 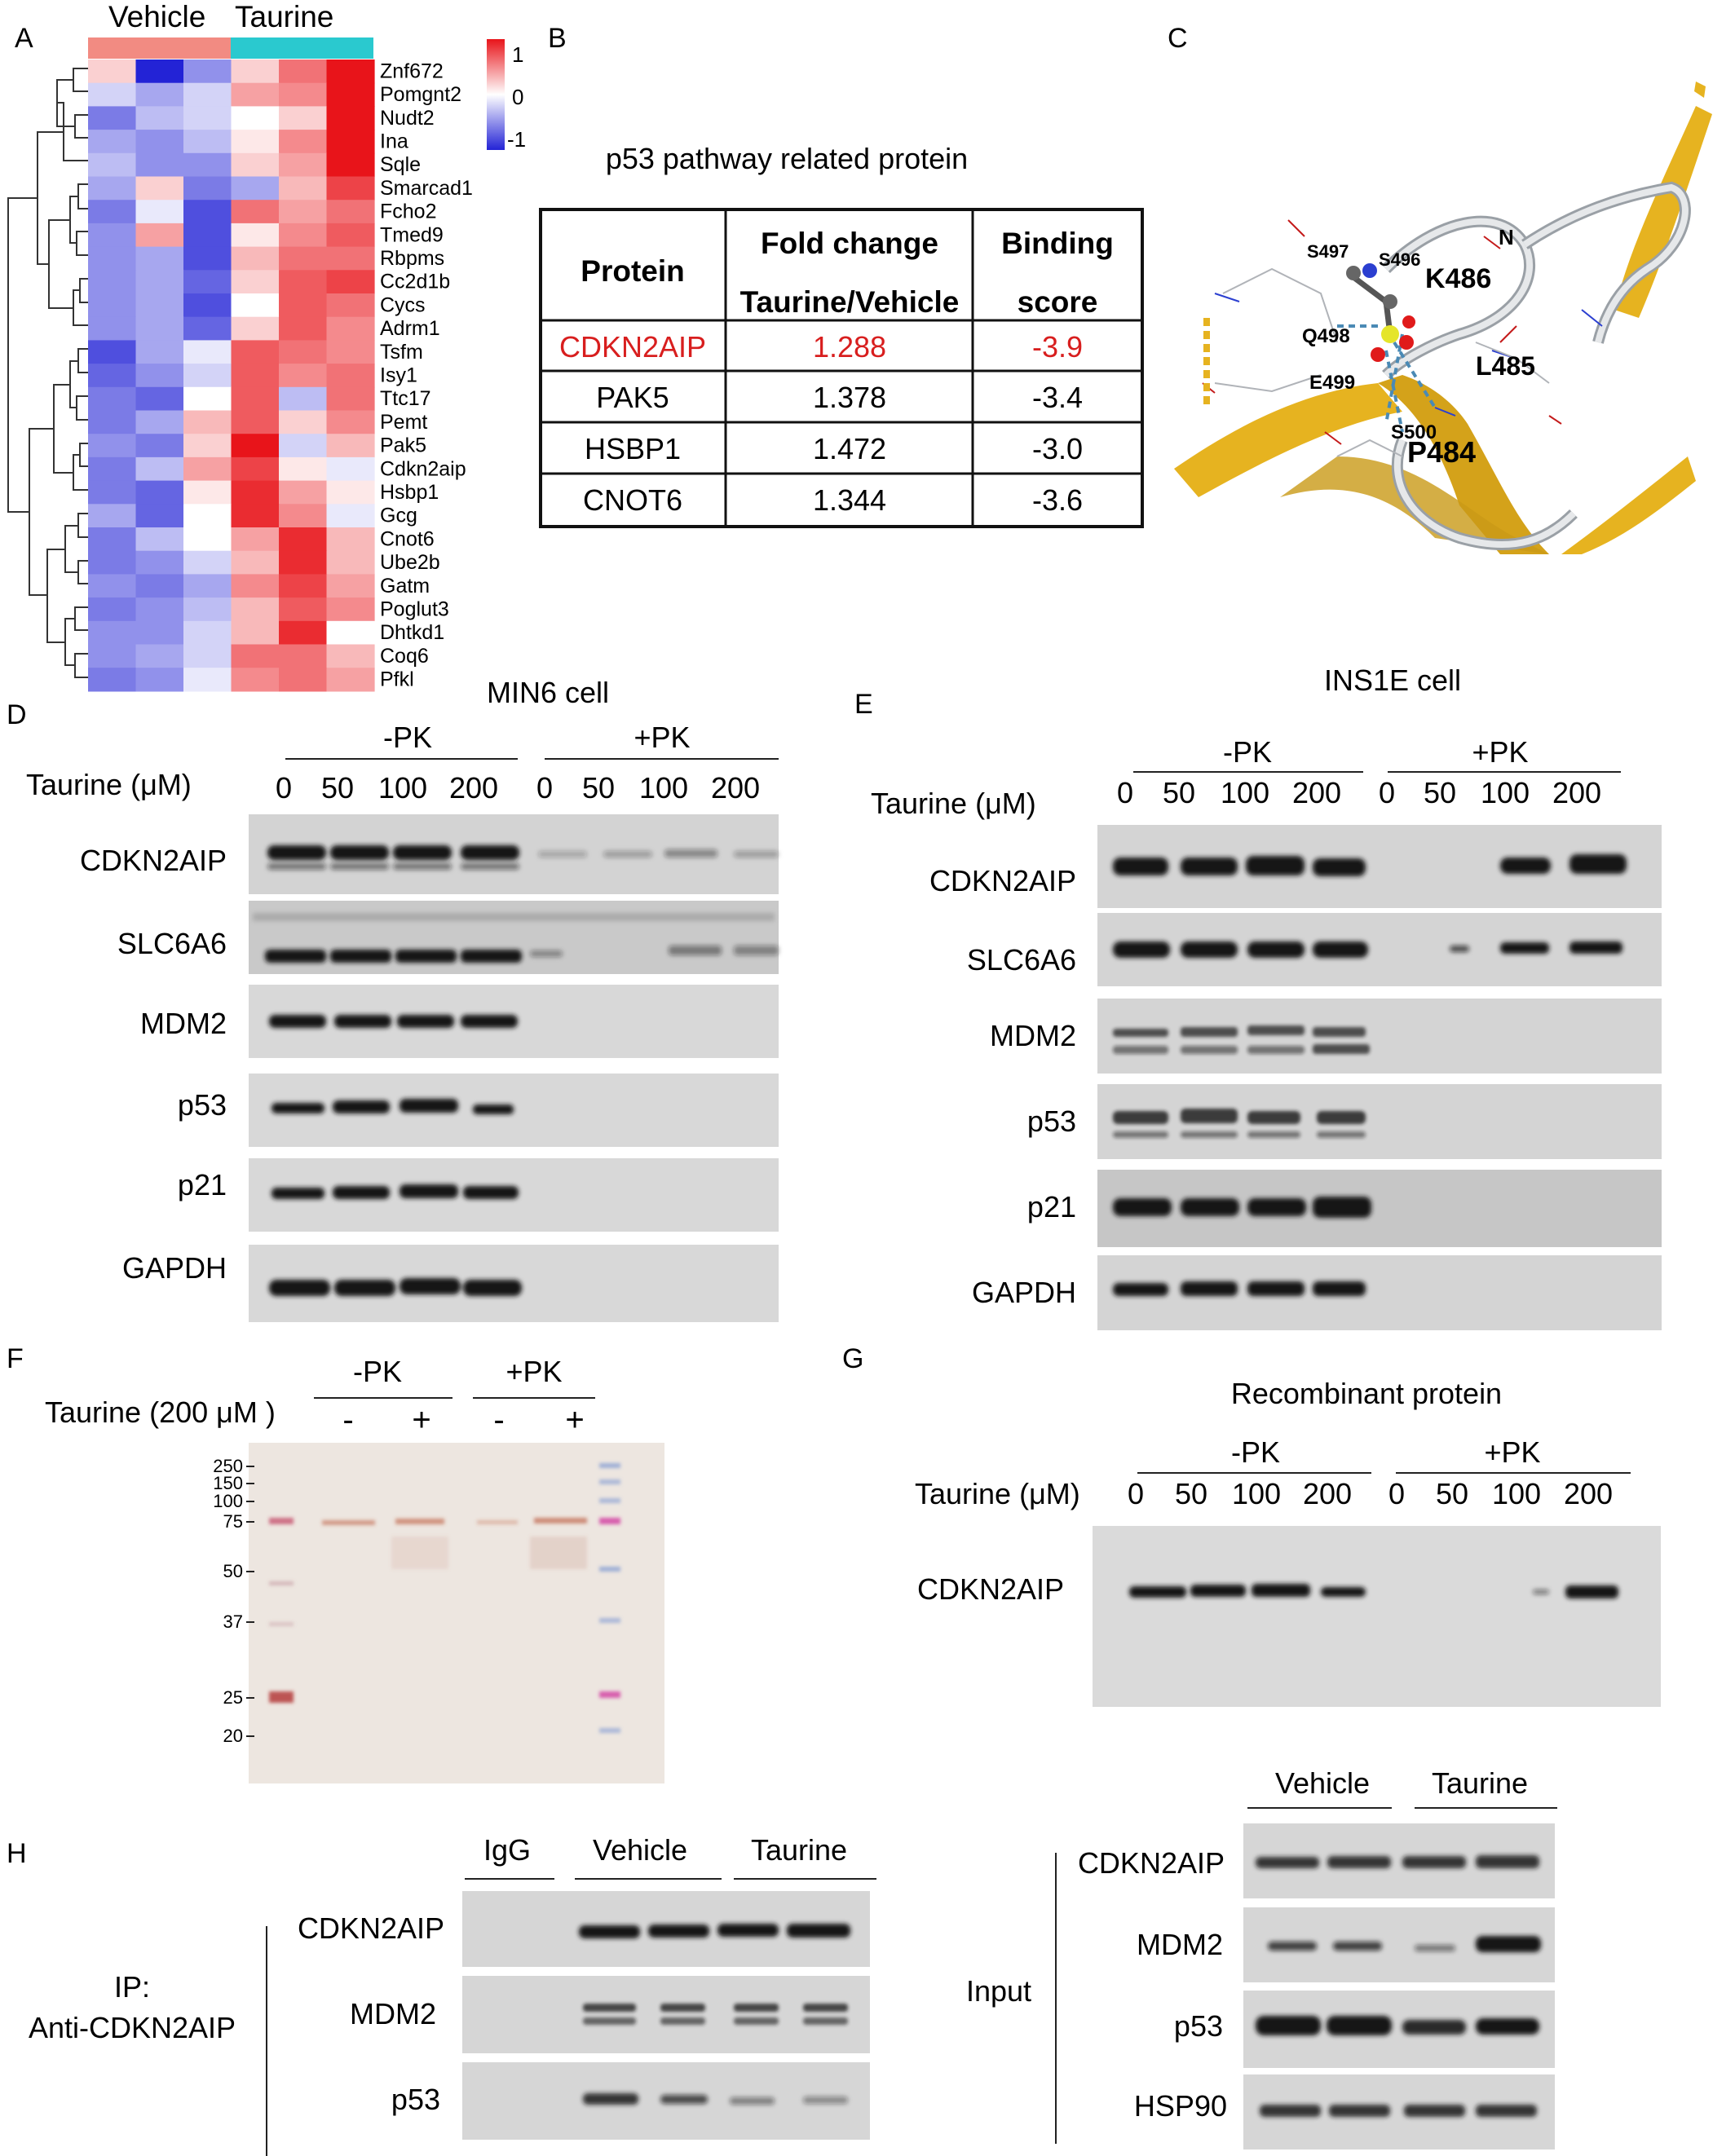 I want to click on marker-label: 20, so click(x=233, y=1736).